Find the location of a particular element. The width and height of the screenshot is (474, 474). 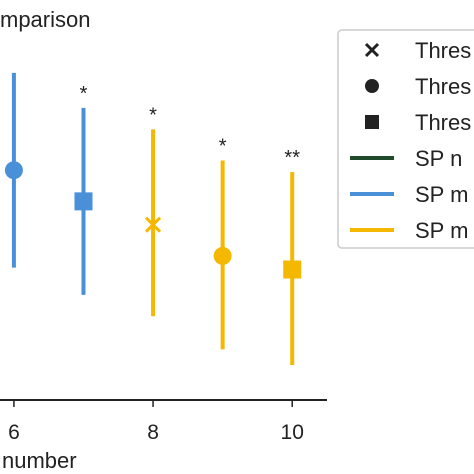

legend-marker-x is located at coordinates (372, 50).